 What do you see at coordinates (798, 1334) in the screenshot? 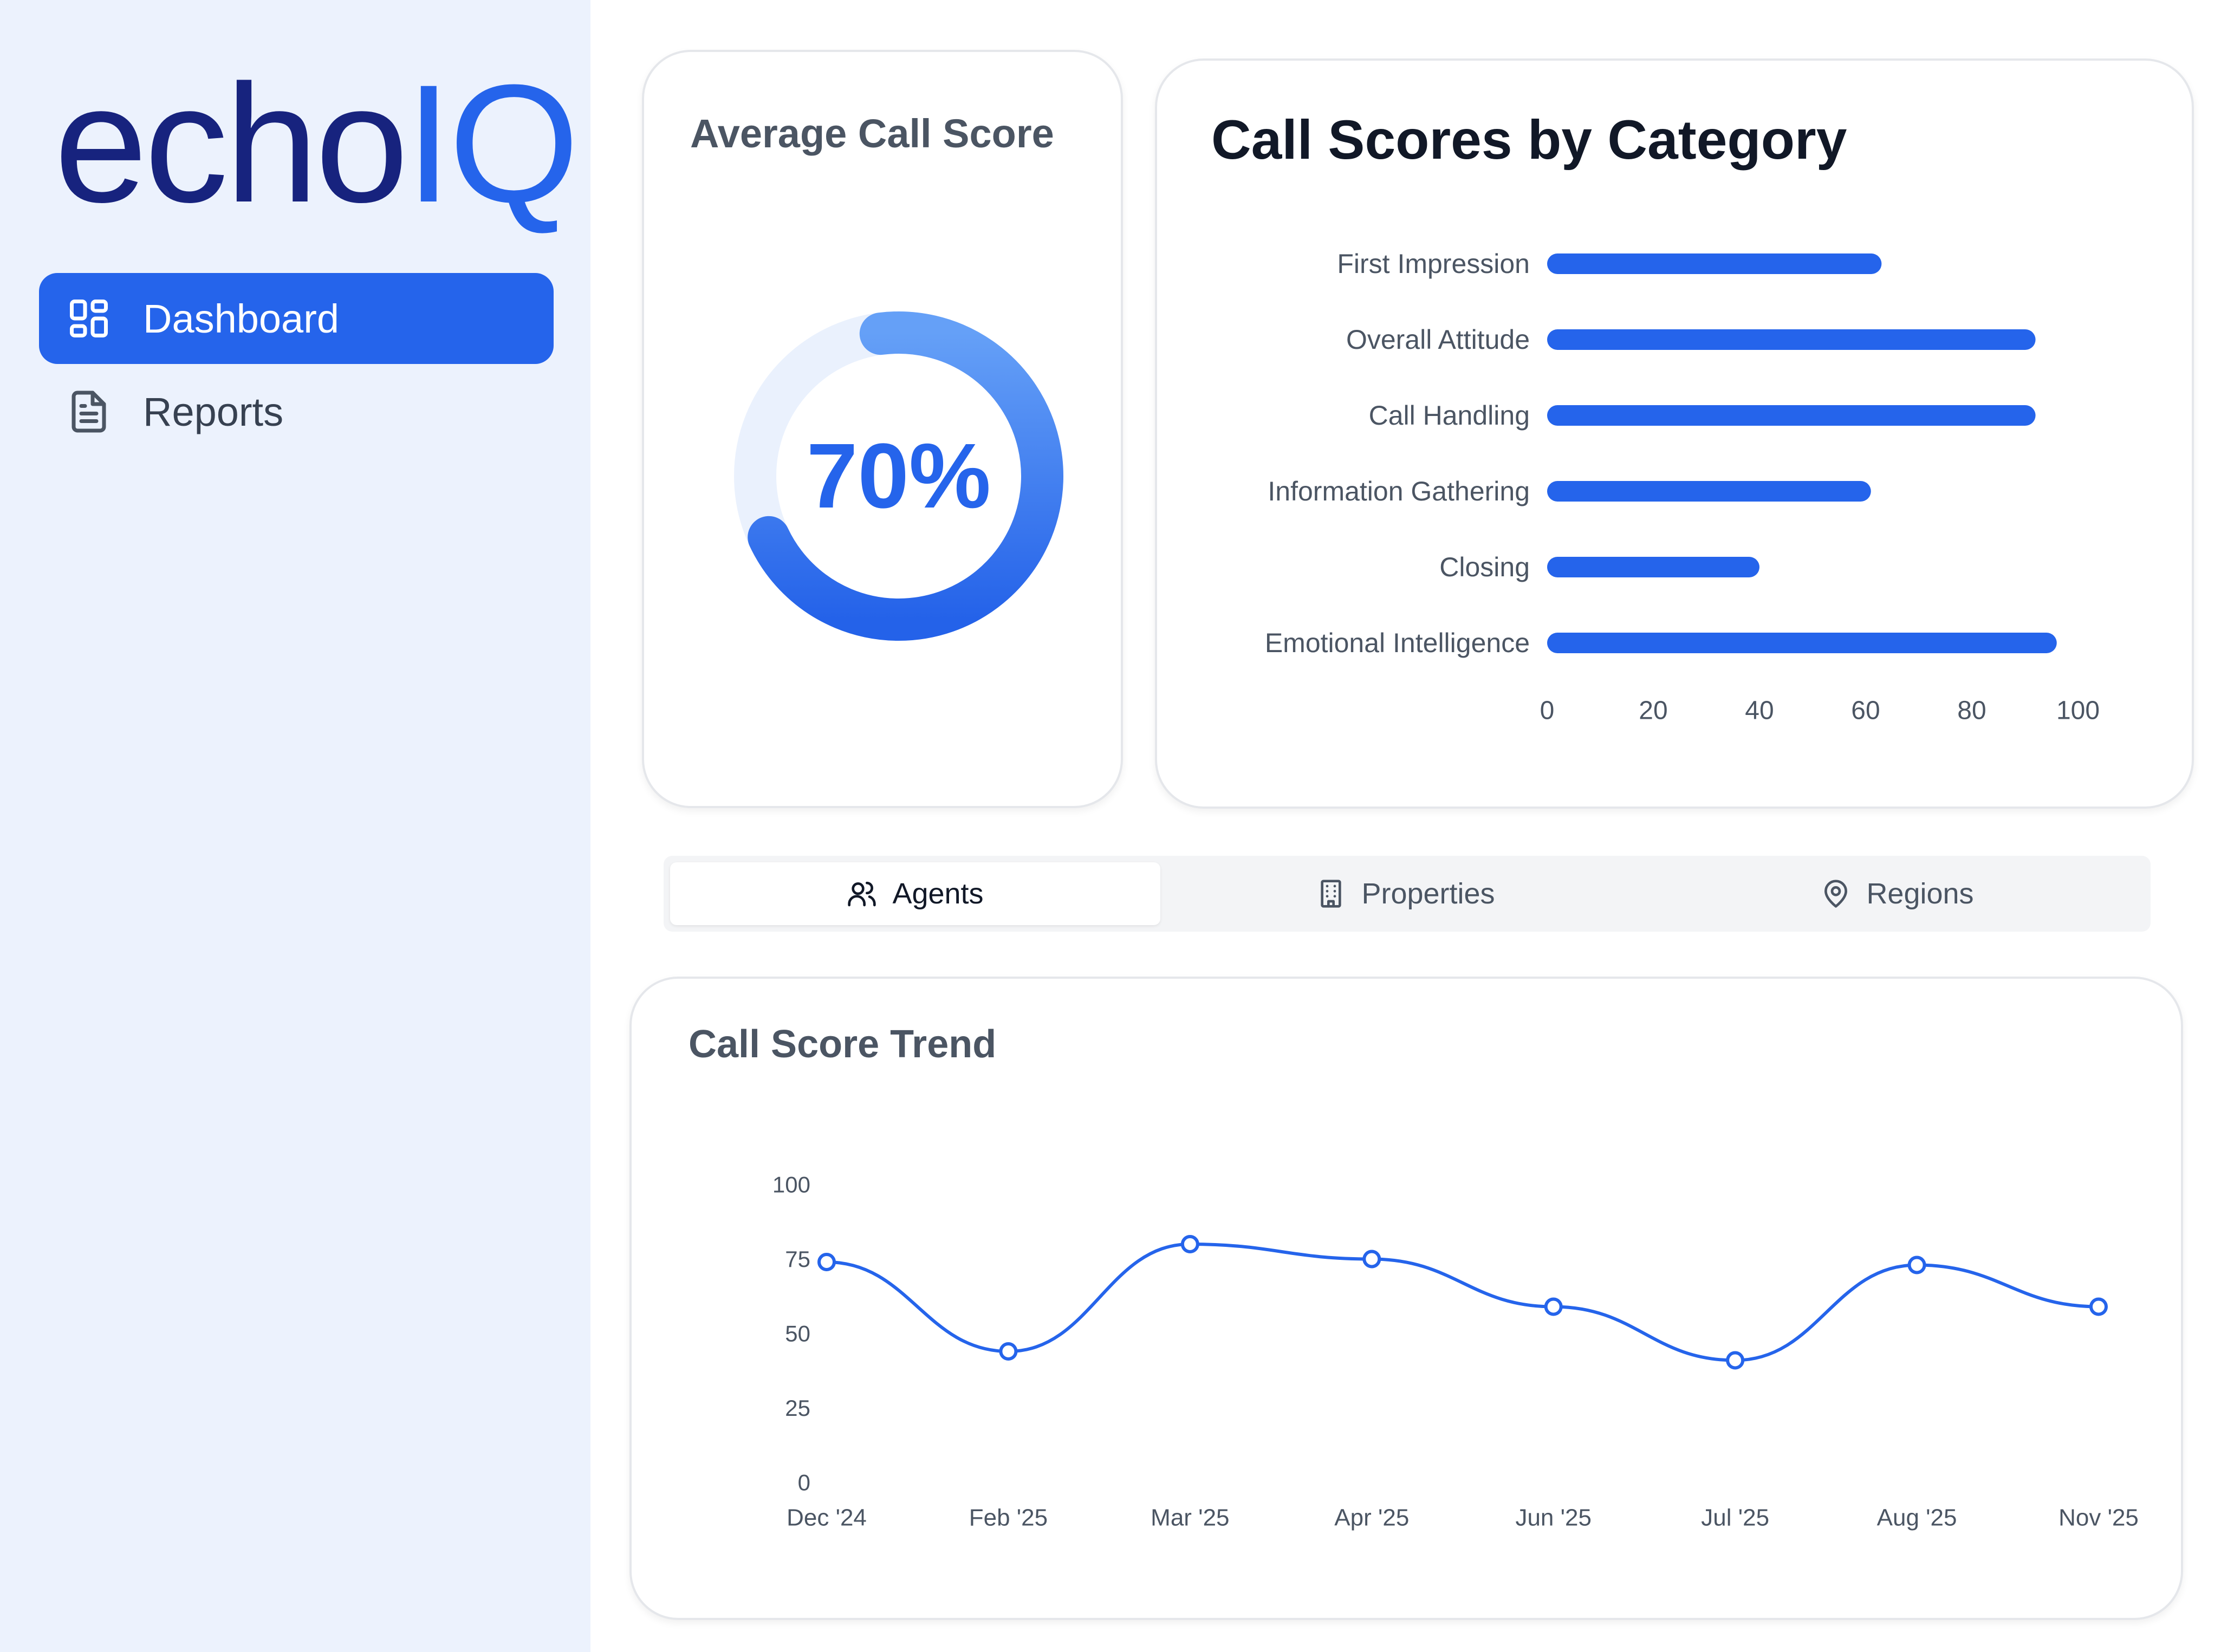
I see `y-tick-label: 50` at bounding box center [798, 1334].